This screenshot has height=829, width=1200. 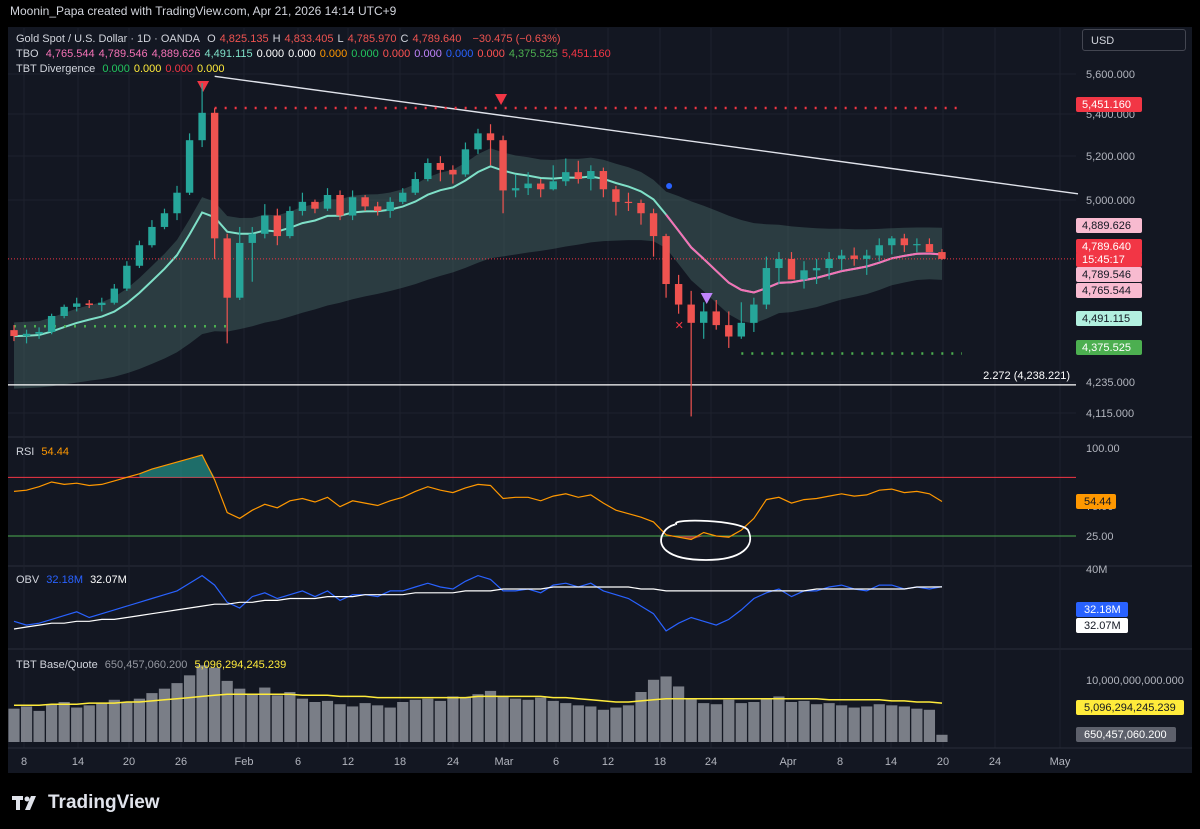 What do you see at coordinates (1102, 610) in the screenshot?
I see `obv-value-label: 32.18M` at bounding box center [1102, 610].